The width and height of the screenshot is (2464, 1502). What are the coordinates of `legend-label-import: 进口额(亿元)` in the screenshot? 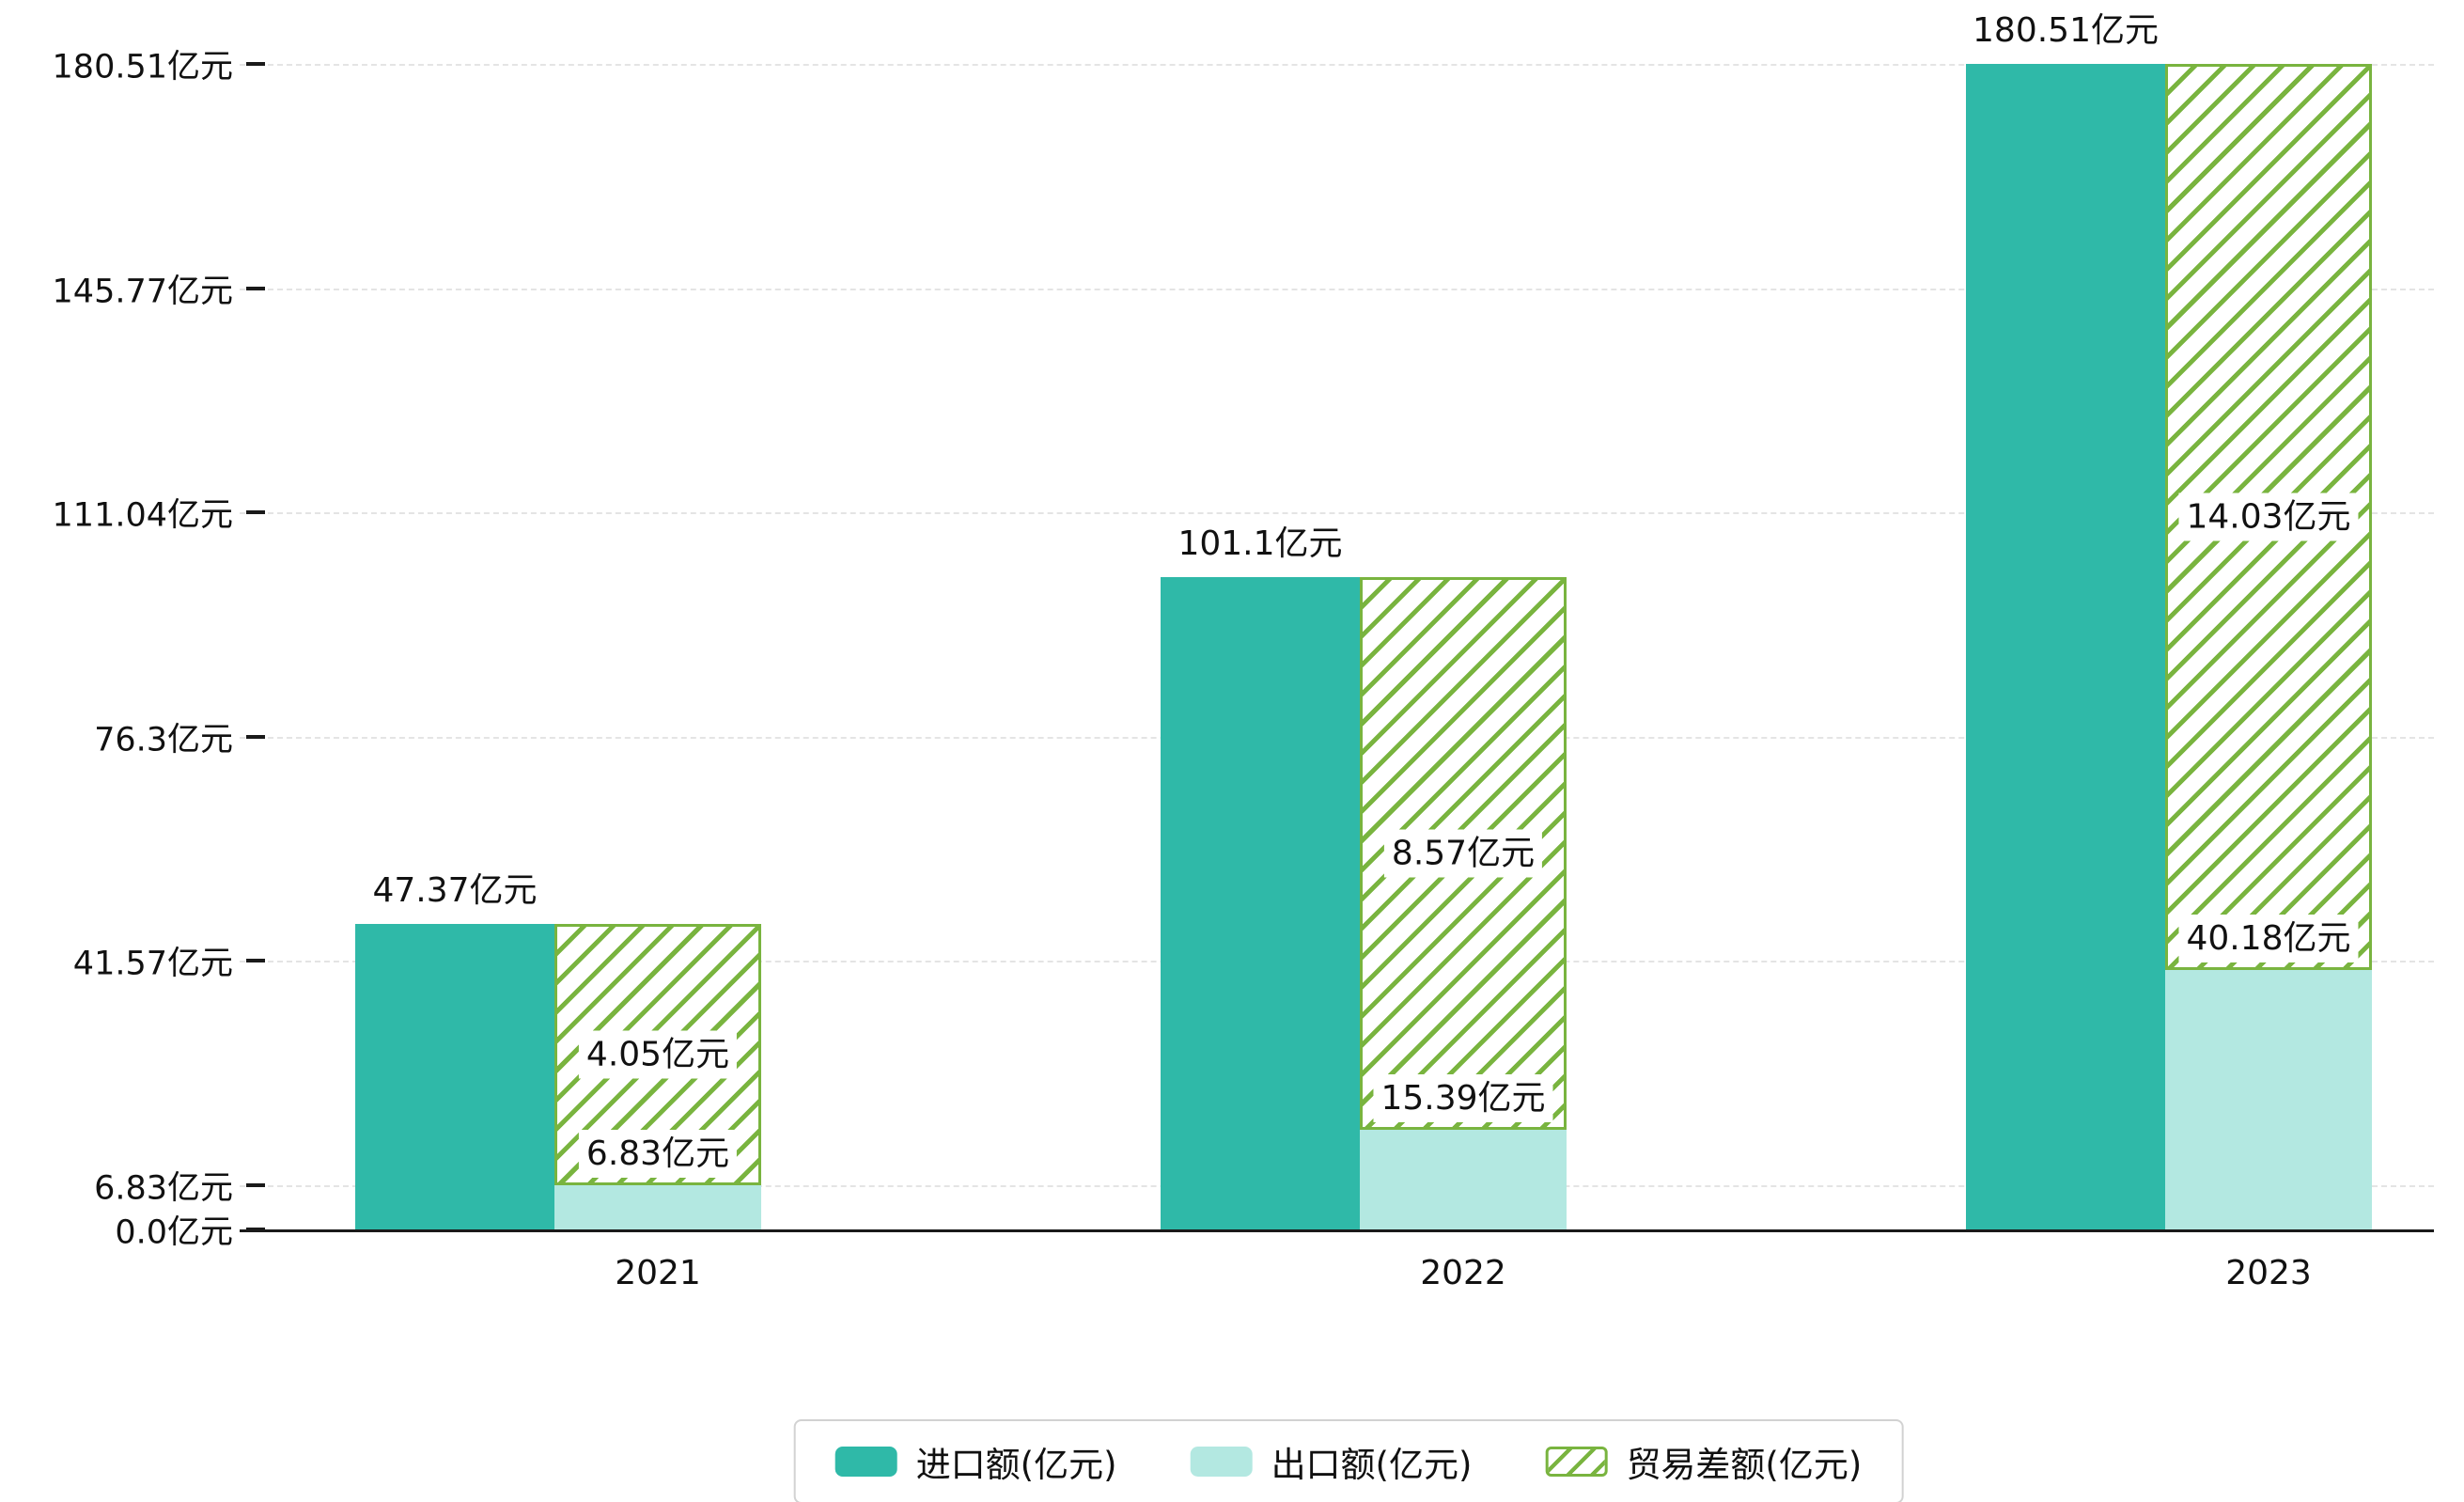 It's located at (1016, 1465).